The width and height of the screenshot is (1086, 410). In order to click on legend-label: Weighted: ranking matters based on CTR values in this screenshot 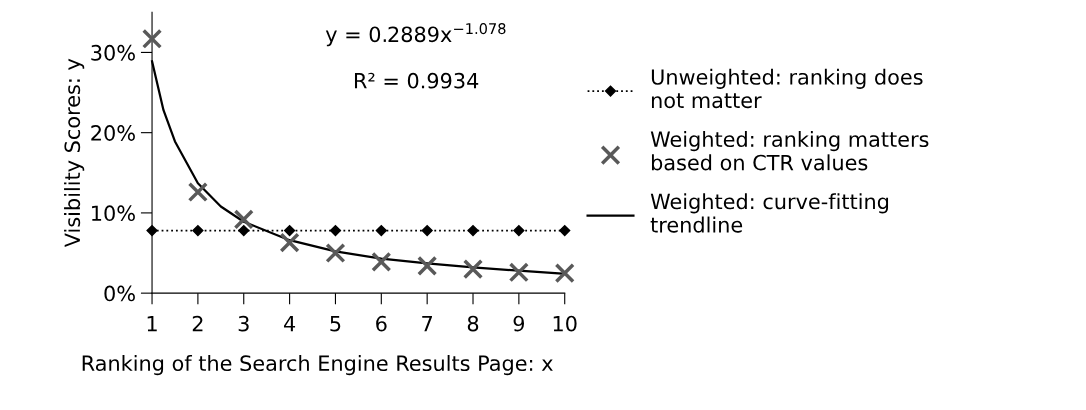, I will do `click(789, 150)`.